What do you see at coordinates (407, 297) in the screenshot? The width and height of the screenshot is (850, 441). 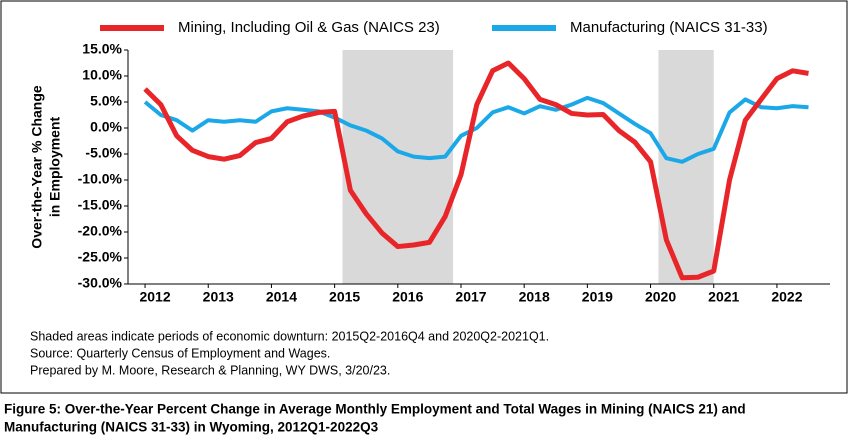 I see `x-tick-label: 2016` at bounding box center [407, 297].